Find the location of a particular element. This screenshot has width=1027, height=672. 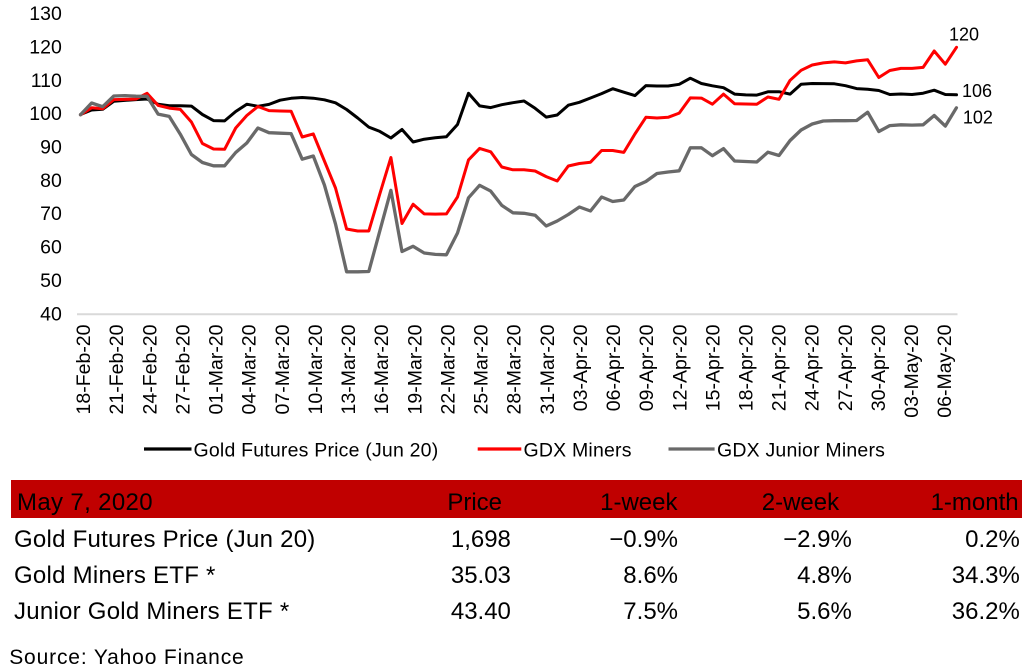

svg-text: Gold Futures Price (Jun 20) is located at coordinates (316, 451).